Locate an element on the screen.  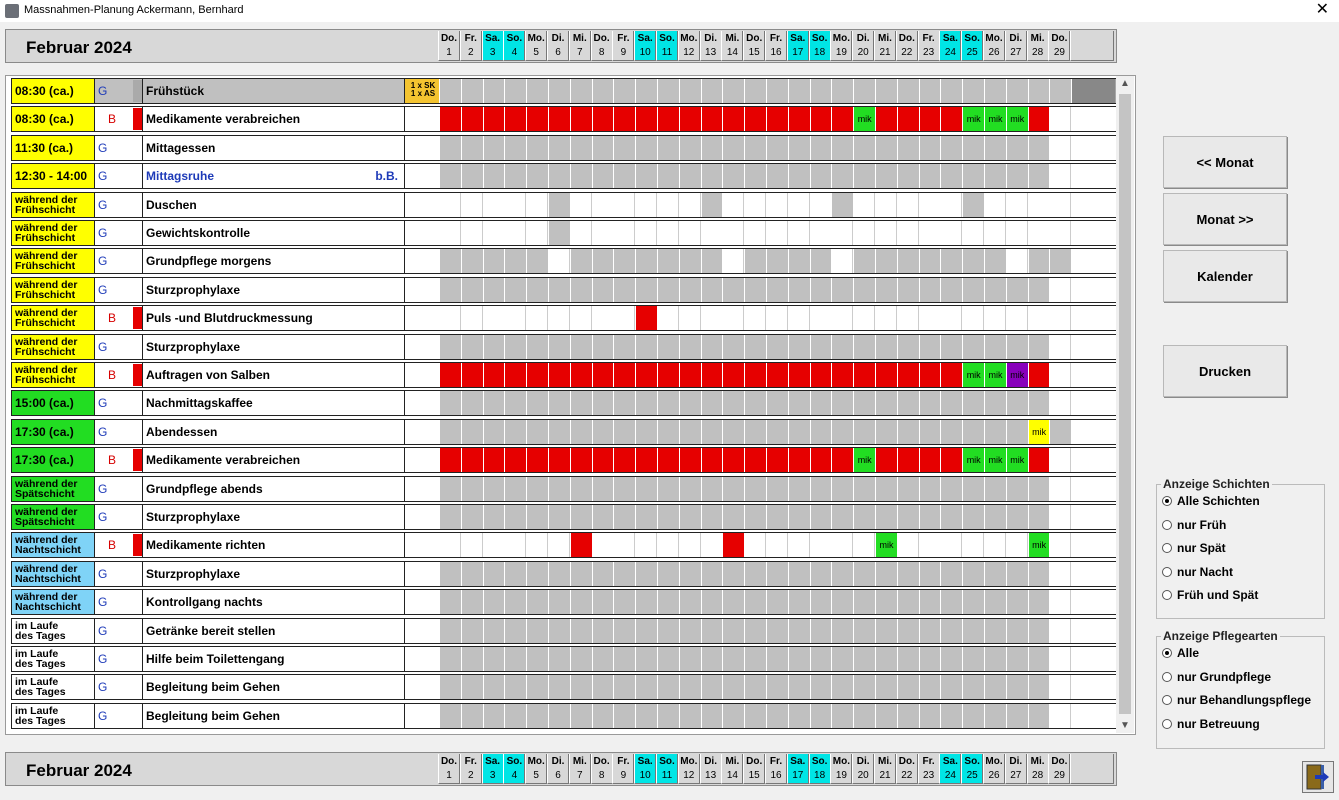
care-option: Alle is located at coordinates (1240, 655).